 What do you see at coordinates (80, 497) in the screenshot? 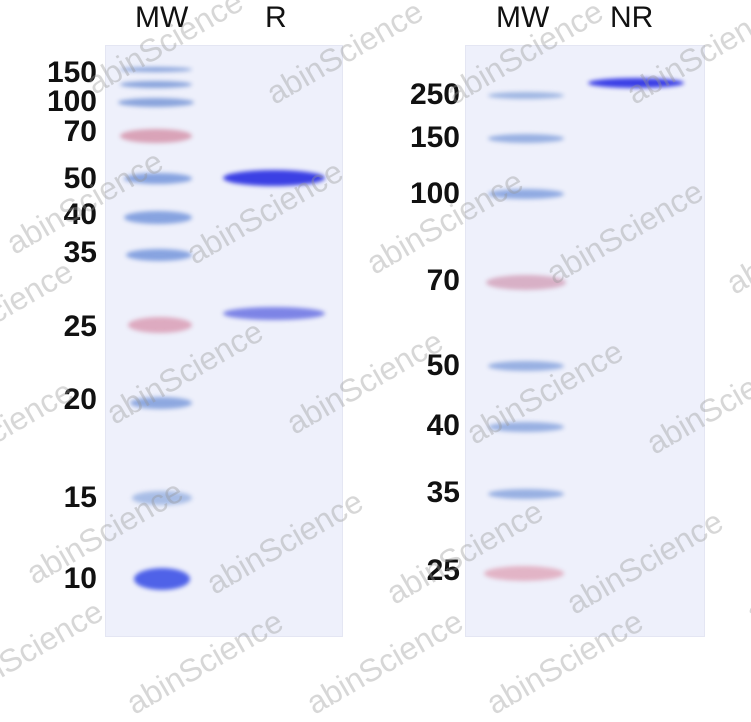
I see `mw-label: 15` at bounding box center [80, 497].